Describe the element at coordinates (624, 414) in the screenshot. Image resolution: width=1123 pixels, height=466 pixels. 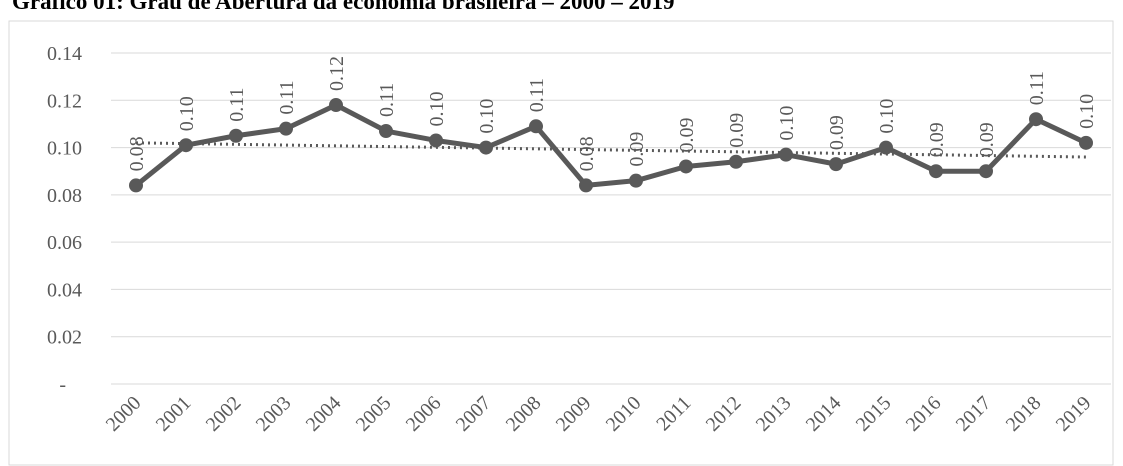
I see `x-tick-label: 2010` at that location.